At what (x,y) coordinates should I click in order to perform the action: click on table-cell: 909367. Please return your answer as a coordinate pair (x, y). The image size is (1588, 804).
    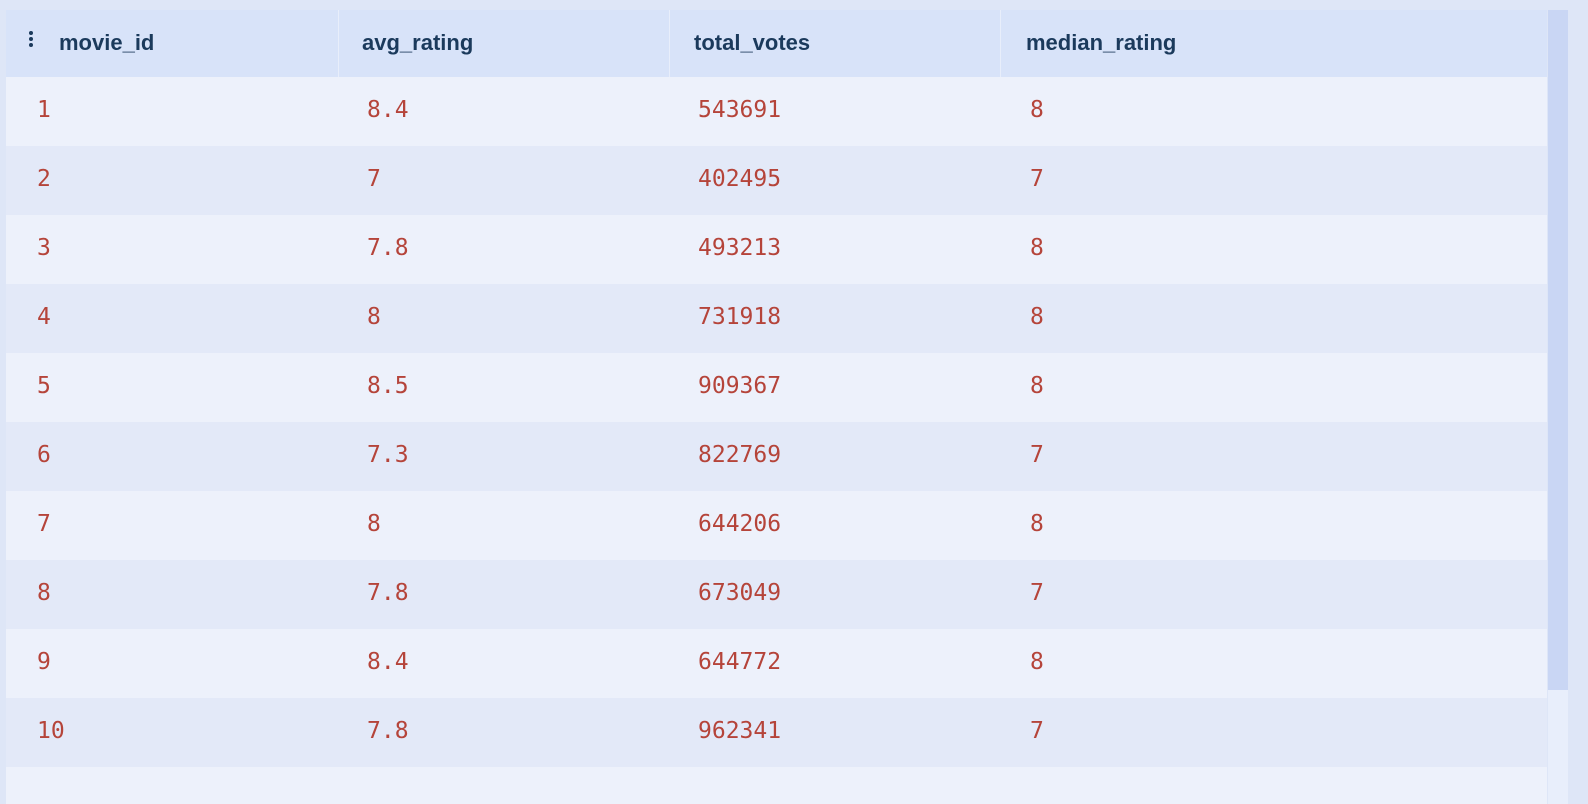
    Looking at the image, I should click on (740, 386).